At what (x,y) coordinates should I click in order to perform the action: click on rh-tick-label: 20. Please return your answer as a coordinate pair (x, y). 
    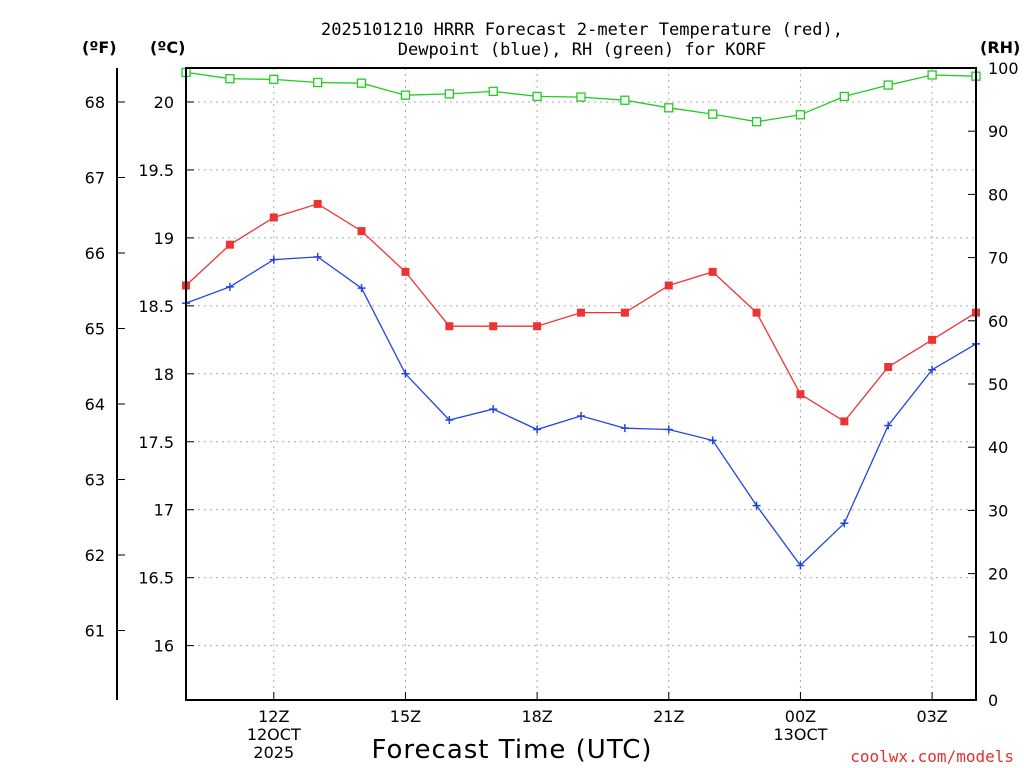
    Looking at the image, I should click on (998, 574).